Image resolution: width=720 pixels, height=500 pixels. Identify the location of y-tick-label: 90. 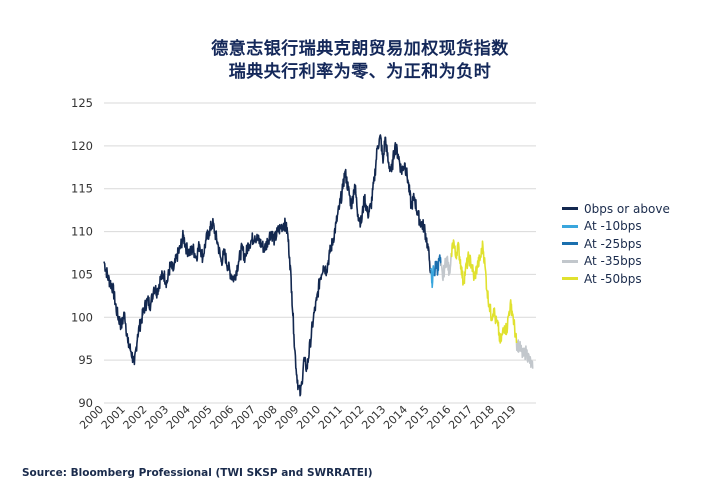
(85, 403).